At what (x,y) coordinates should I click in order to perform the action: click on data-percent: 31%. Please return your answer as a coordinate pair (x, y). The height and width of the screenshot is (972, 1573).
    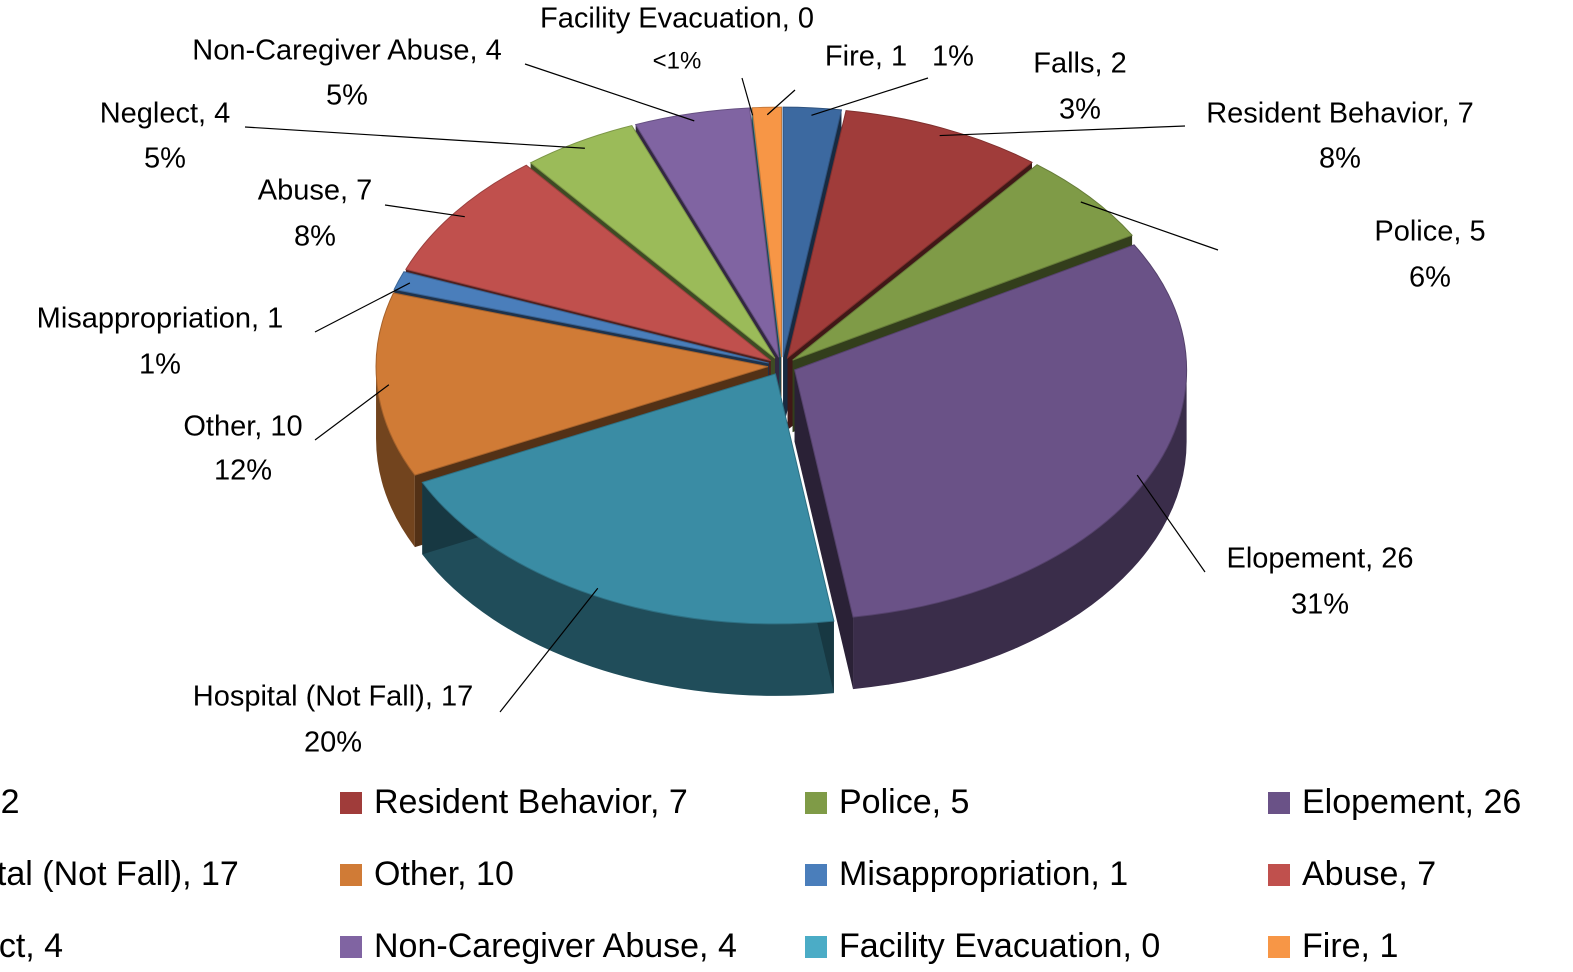
    Looking at the image, I should click on (1320, 605).